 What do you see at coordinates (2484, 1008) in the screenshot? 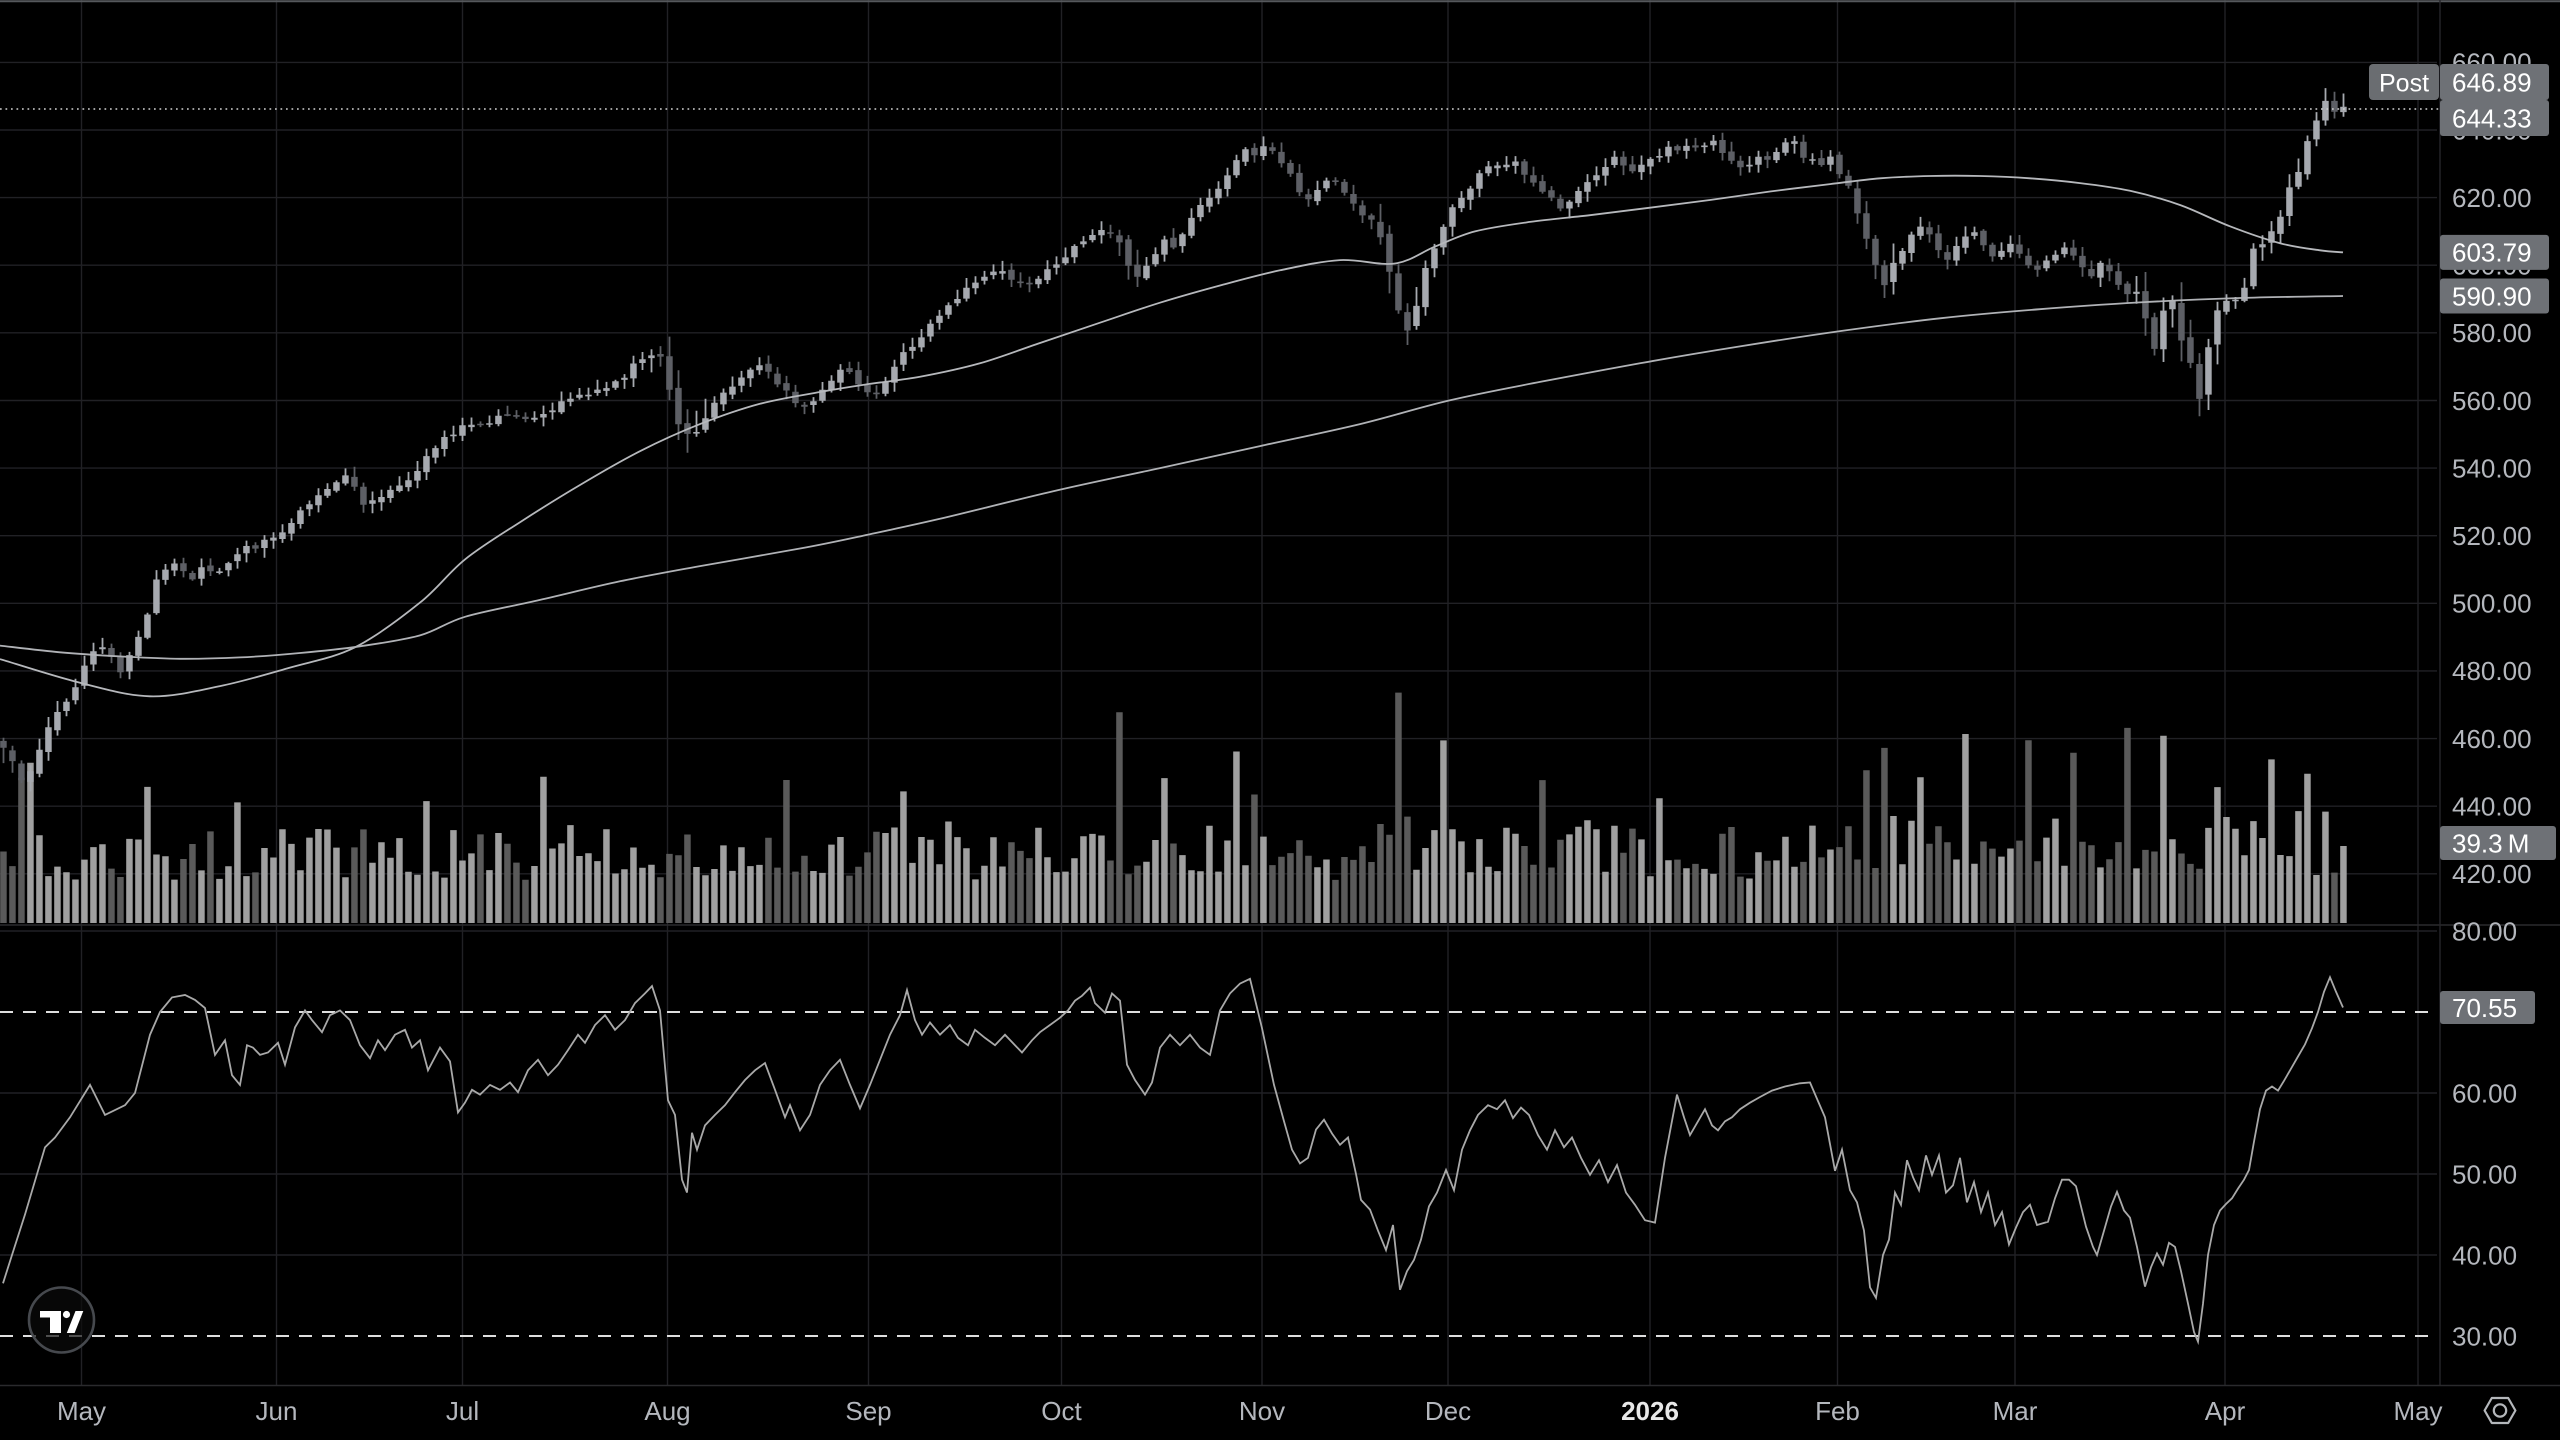
I see `svg-text: 70.55` at bounding box center [2484, 1008].